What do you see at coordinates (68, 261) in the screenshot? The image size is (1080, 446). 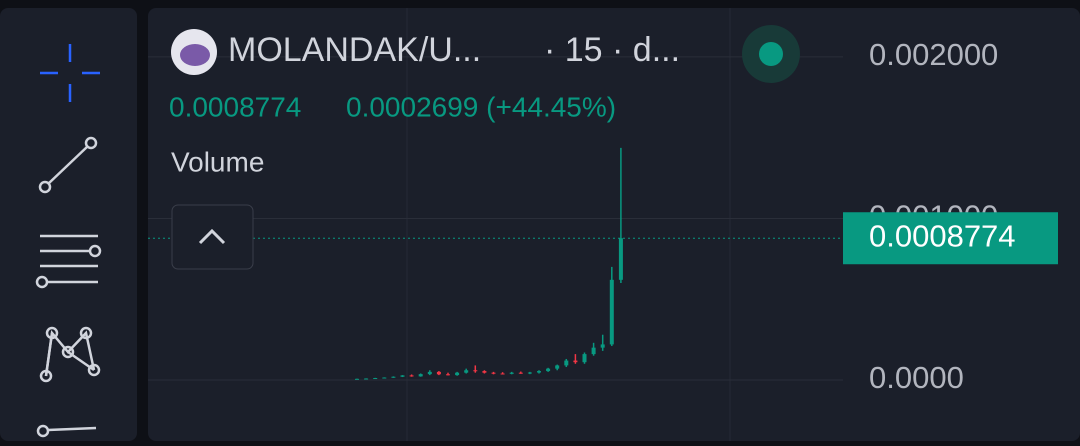 I see `fib-tool` at bounding box center [68, 261].